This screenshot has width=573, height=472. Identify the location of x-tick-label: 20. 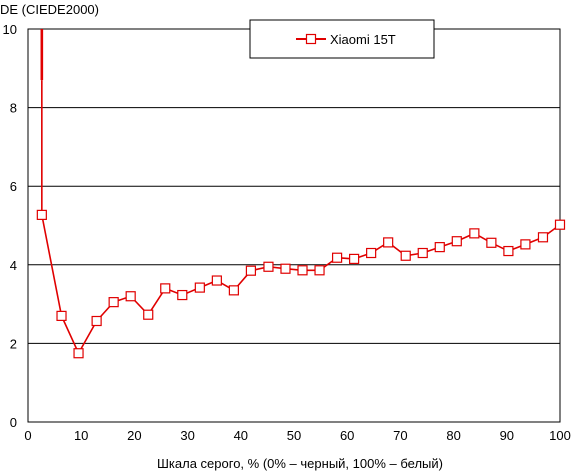
(134, 435).